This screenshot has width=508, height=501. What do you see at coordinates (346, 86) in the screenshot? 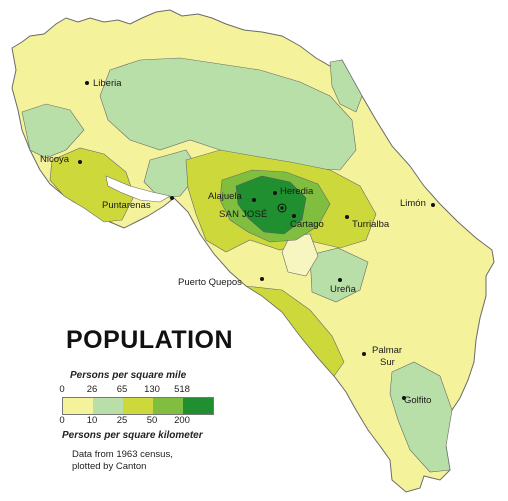
I see `region-east-strip` at bounding box center [346, 86].